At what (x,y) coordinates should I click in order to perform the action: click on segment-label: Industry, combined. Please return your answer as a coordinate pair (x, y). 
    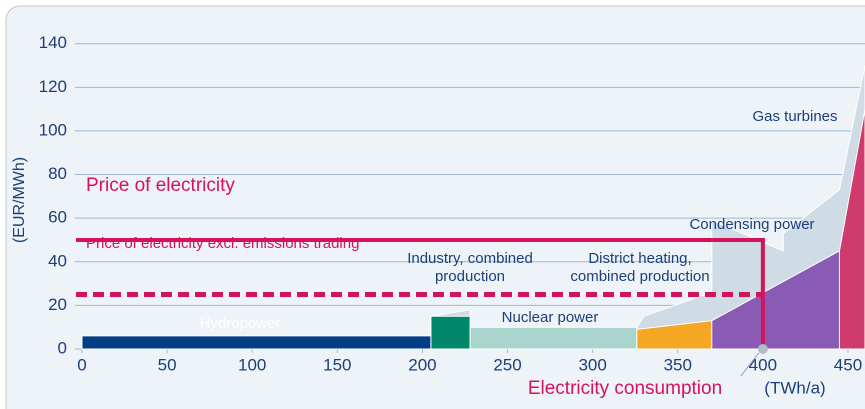
    Looking at the image, I should click on (470, 258).